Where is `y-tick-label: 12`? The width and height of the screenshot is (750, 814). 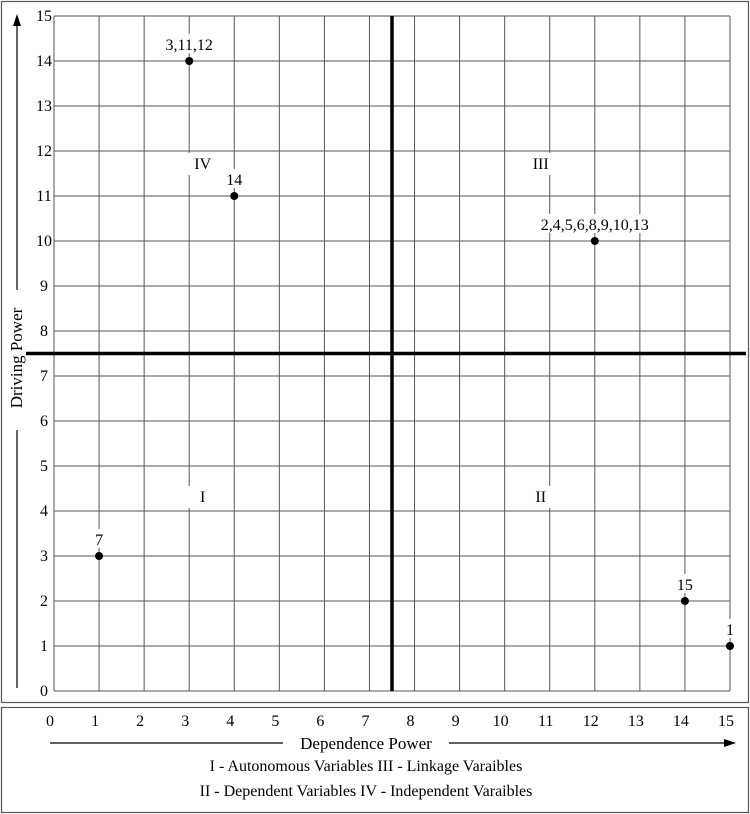
y-tick-label: 12 is located at coordinates (44, 151).